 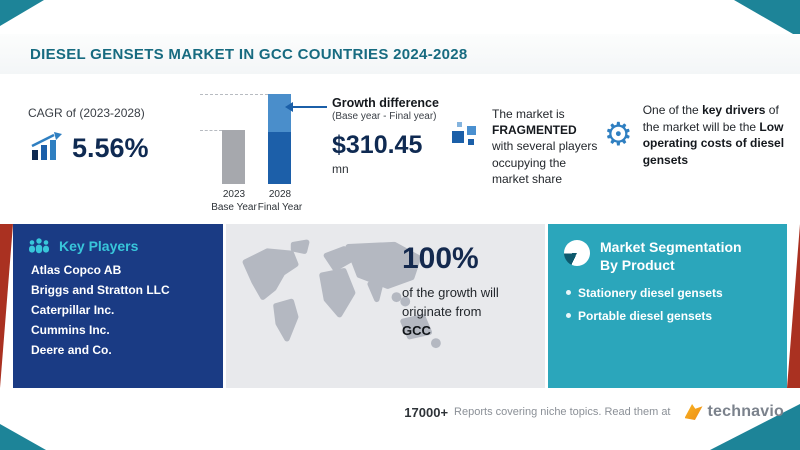 What do you see at coordinates (71, 350) in the screenshot?
I see `key-player-item: Deere and Co.` at bounding box center [71, 350].